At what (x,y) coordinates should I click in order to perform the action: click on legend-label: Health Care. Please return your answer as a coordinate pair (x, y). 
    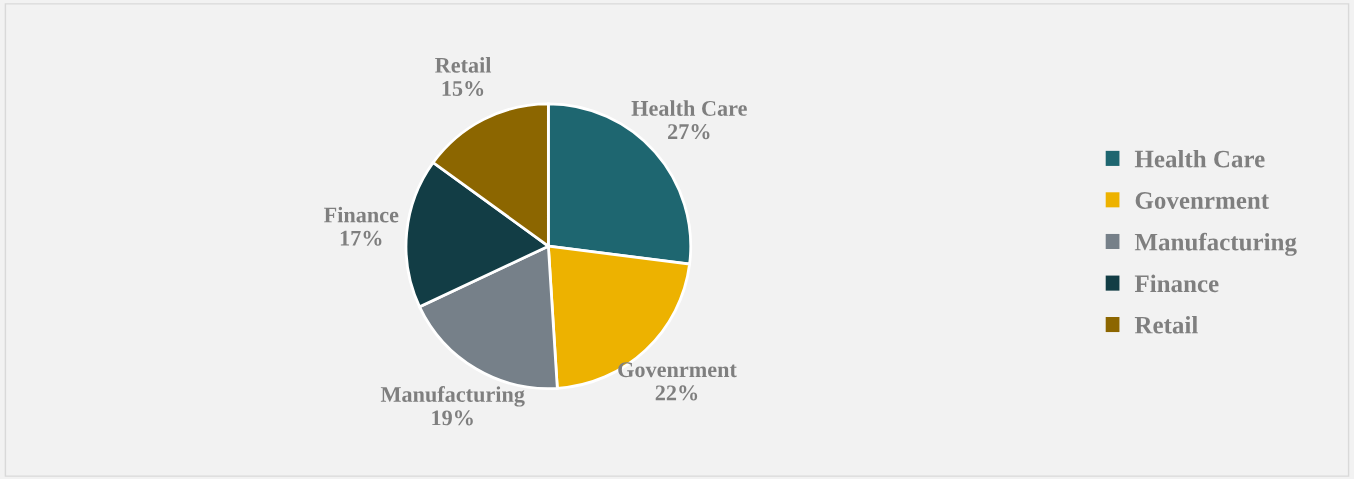
    Looking at the image, I should click on (1199, 158).